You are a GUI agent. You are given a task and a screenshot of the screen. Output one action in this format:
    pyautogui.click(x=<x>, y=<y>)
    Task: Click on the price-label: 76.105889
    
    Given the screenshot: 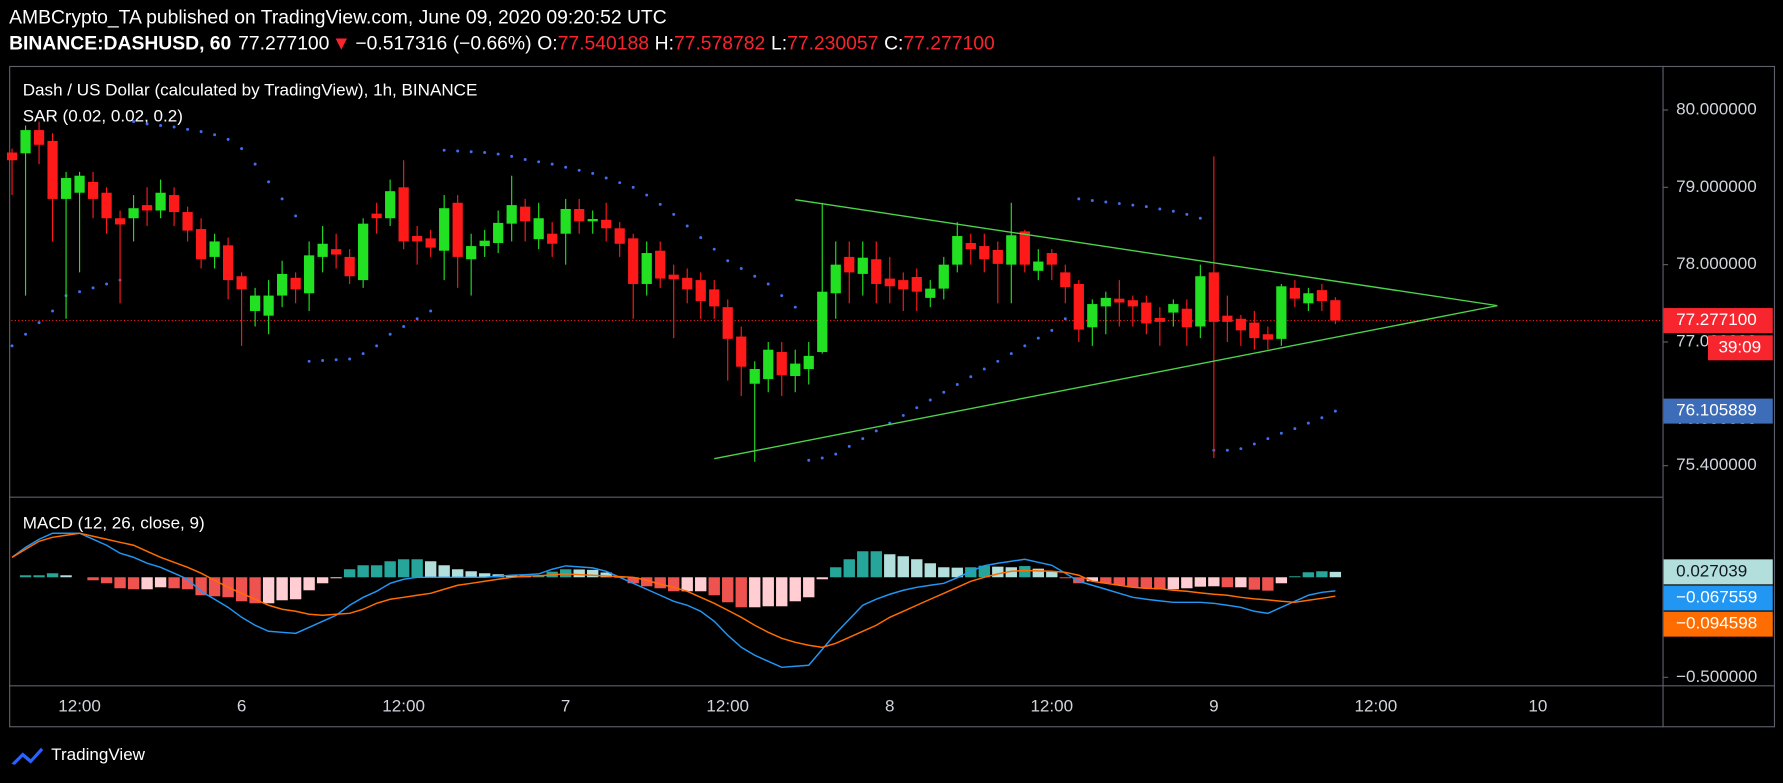 What is the action you would take?
    pyautogui.click(x=1716, y=410)
    